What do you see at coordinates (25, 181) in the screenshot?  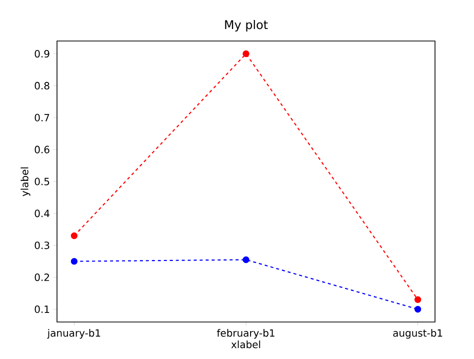 I see `y-axis-title: ylabel` at bounding box center [25, 181].